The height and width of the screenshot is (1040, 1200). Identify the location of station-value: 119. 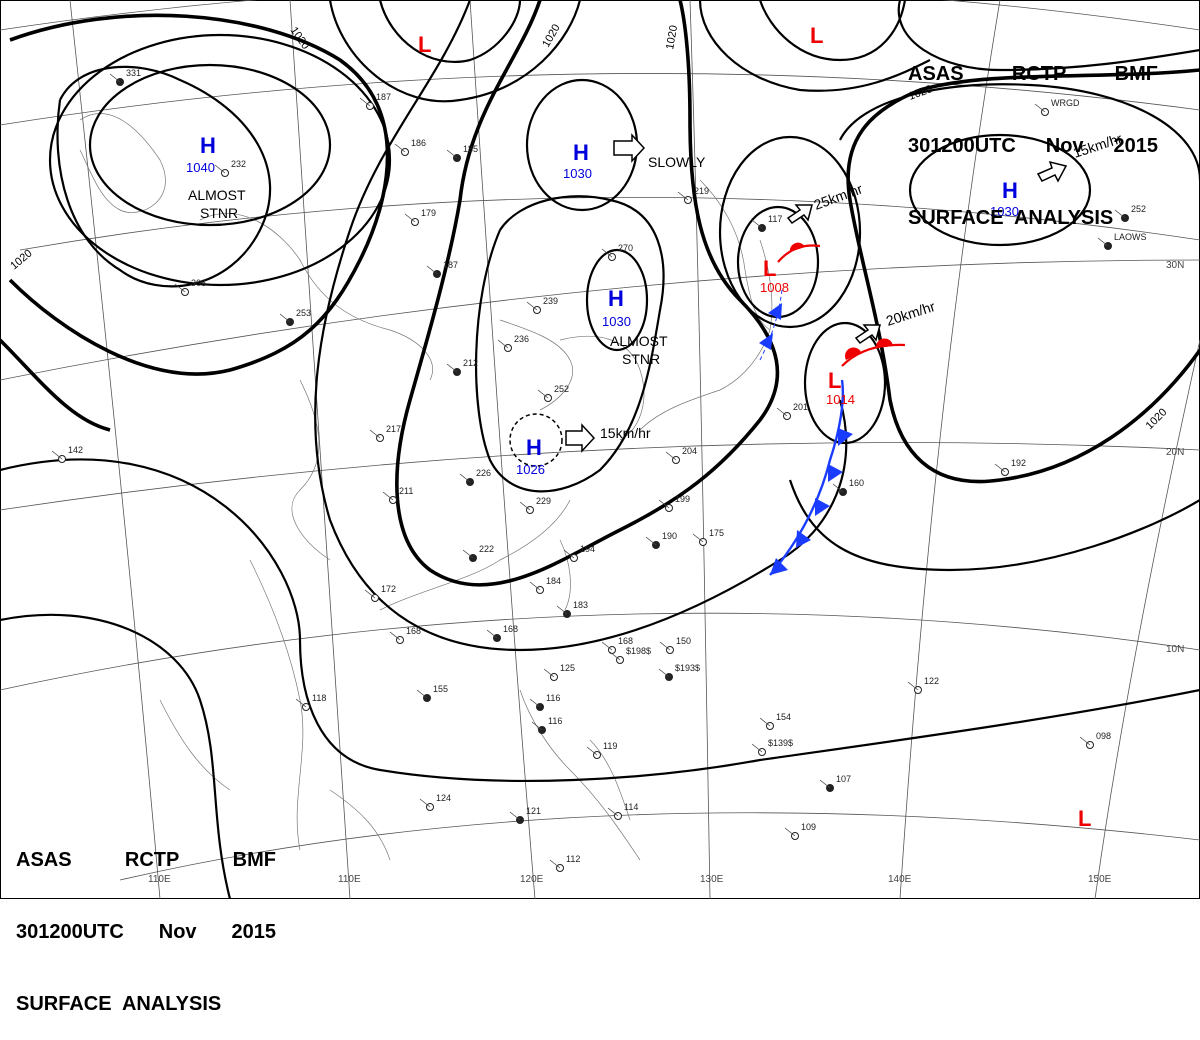
(610, 746).